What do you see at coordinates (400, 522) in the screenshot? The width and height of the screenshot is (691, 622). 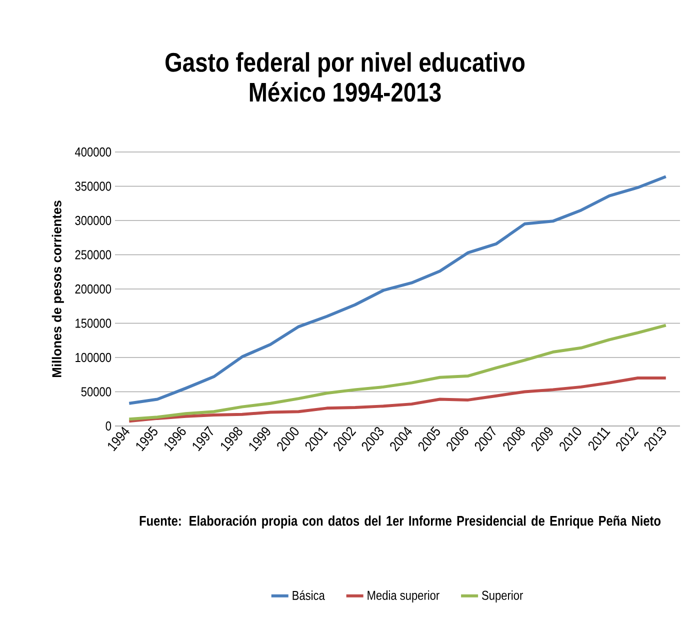 I see `source-note: Fuente: Elaboración propia con datos del 1er Informe Presidencial de Enrique Peña Nieto` at bounding box center [400, 522].